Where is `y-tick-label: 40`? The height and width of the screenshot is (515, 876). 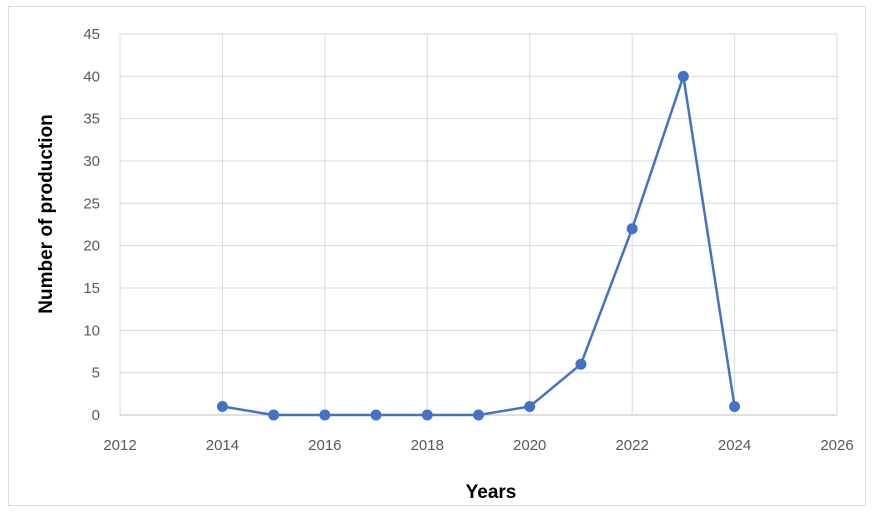
y-tick-label: 40 is located at coordinates (91, 76).